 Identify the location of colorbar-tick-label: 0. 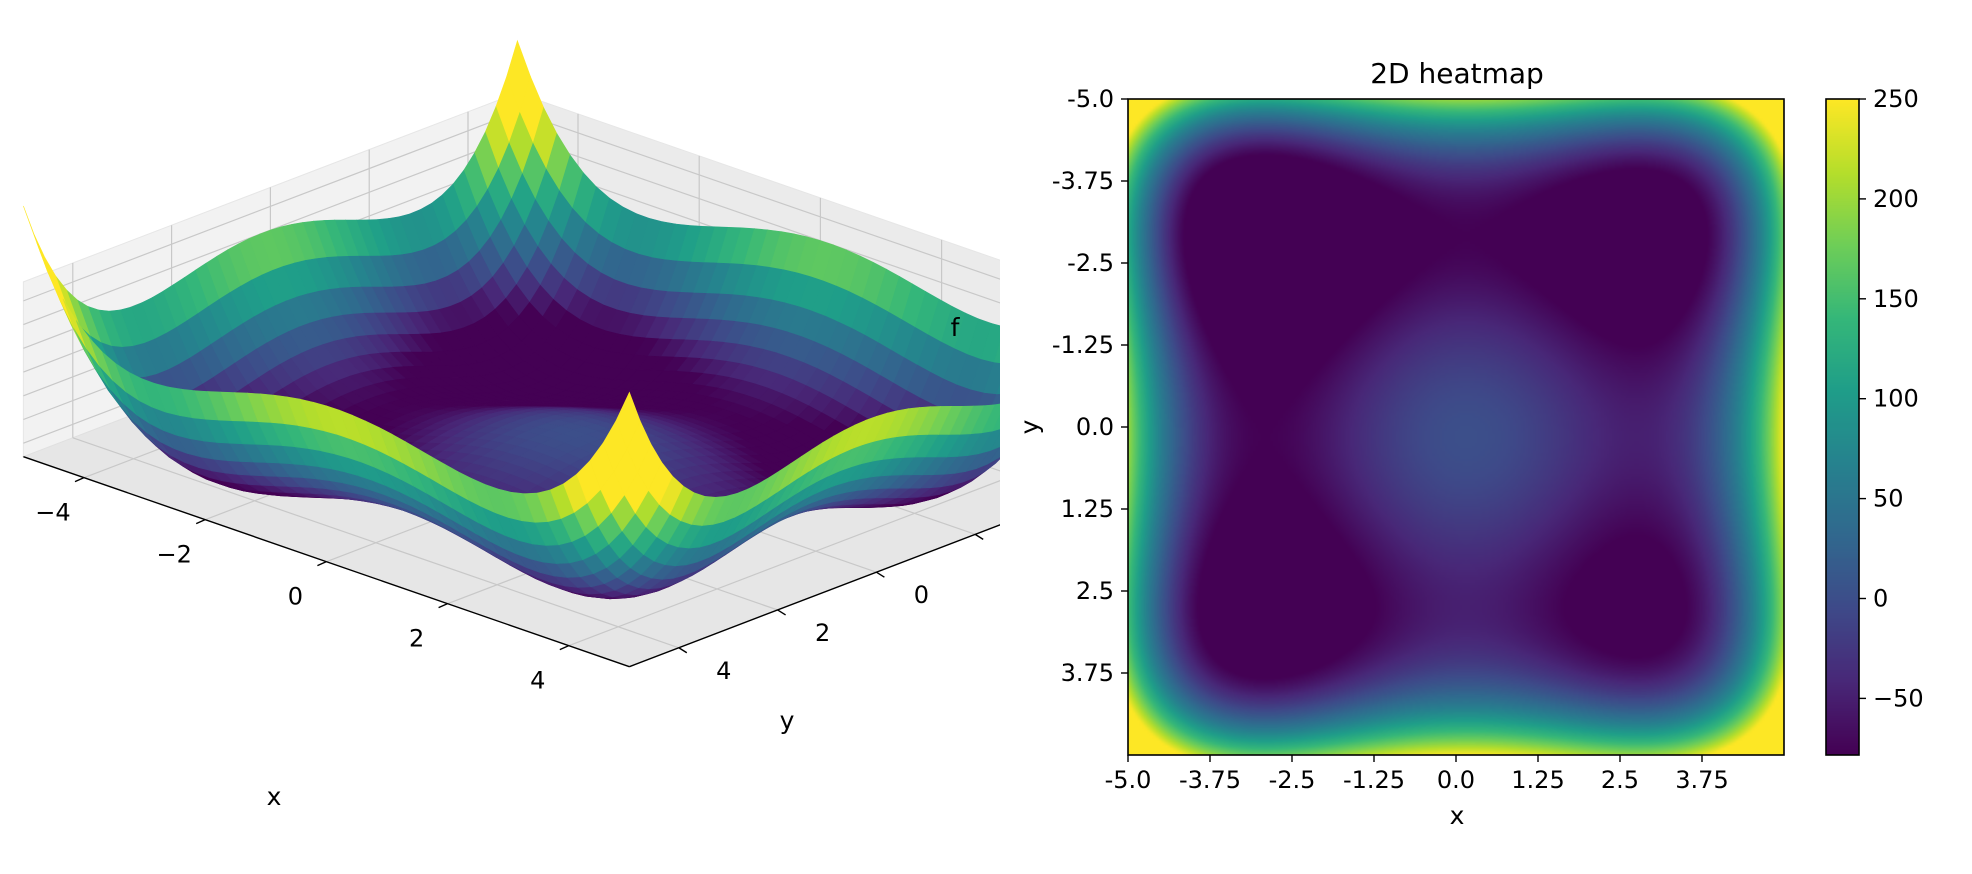
(1880, 598).